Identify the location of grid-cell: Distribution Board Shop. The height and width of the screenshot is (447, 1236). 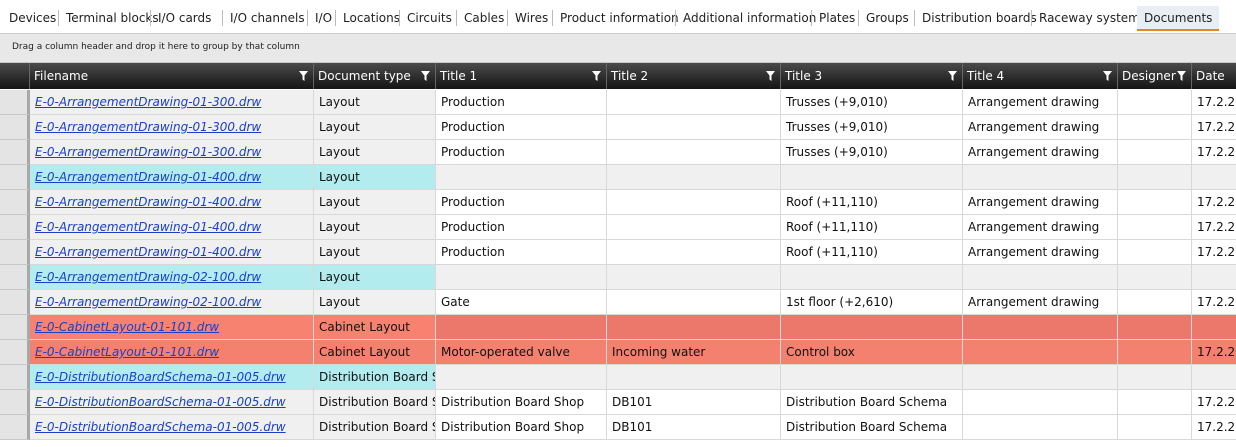
(521, 402).